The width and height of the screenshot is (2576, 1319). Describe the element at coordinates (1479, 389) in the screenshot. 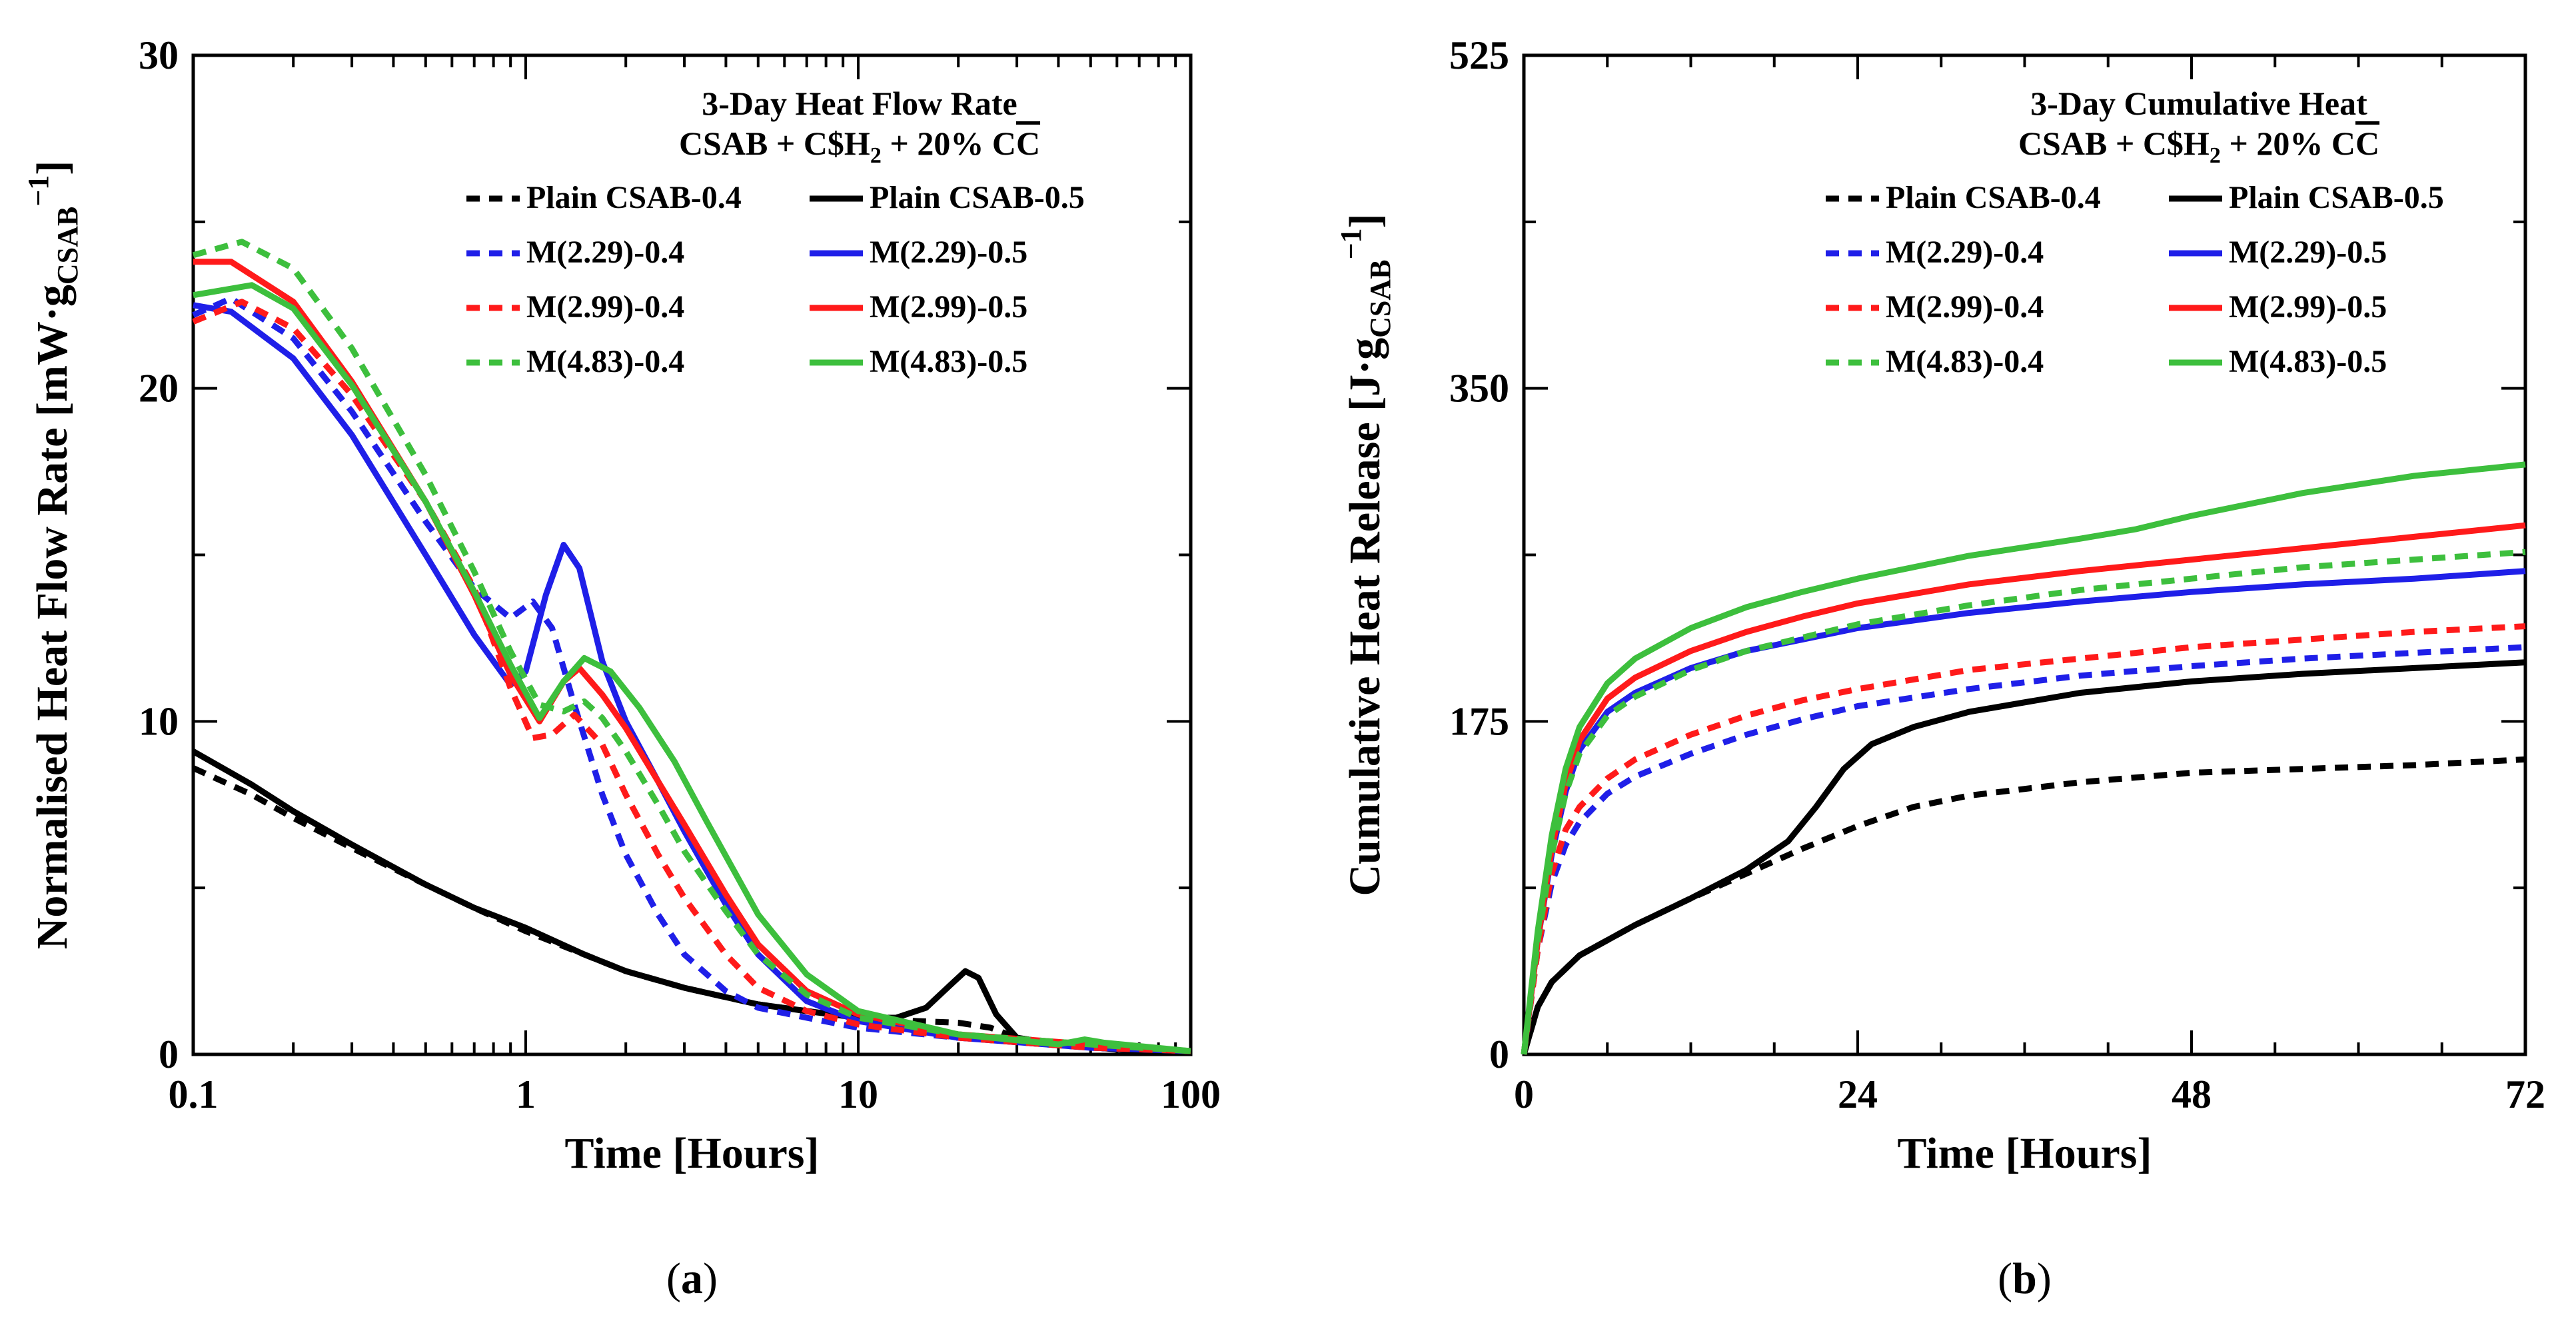

I see `y-tick-label: 350` at that location.